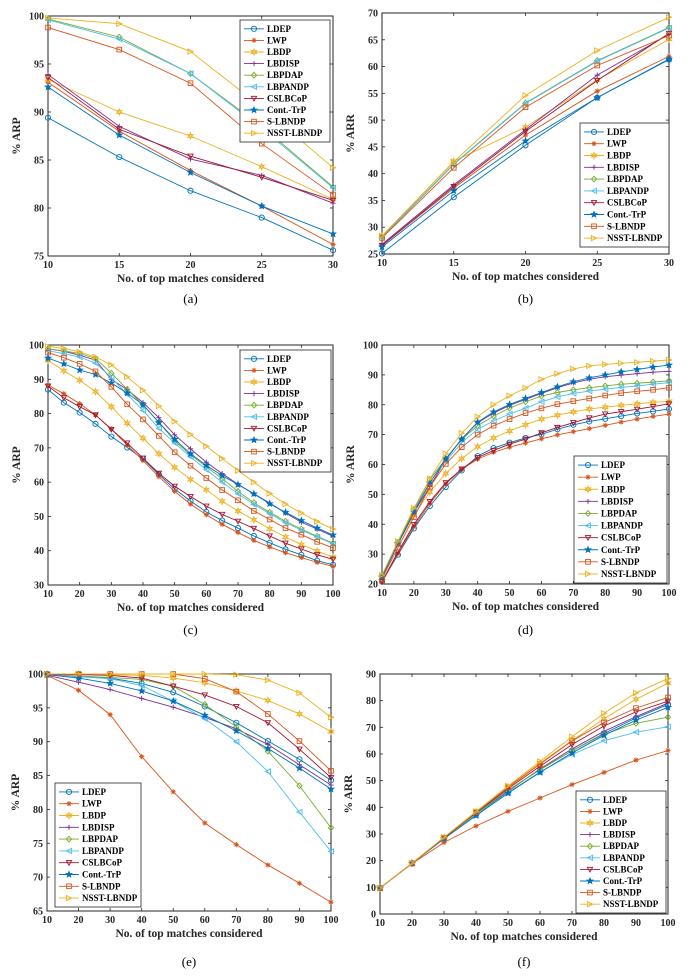 The image size is (696, 979). What do you see at coordinates (668, 923) in the screenshot?
I see `x-tick-label: 100` at bounding box center [668, 923].